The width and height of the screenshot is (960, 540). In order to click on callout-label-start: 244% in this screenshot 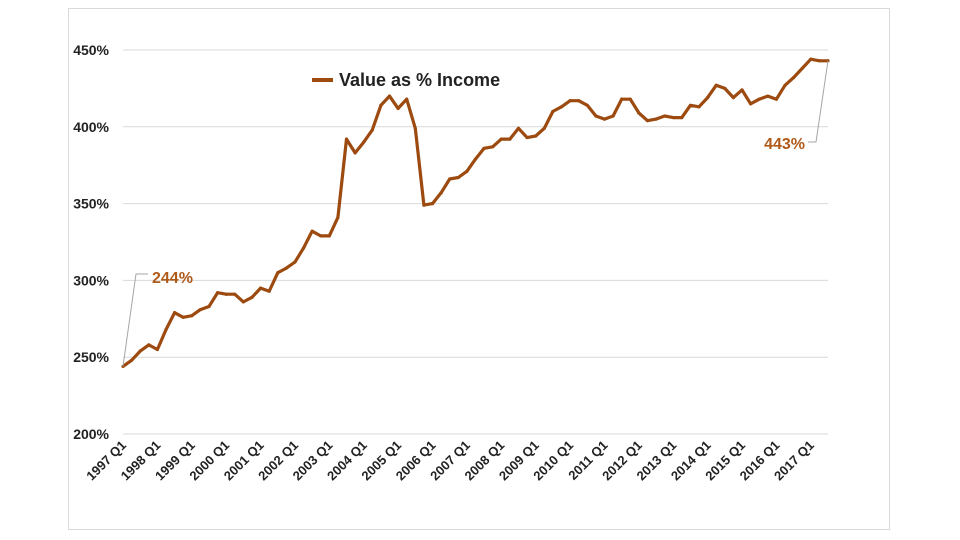, I will do `click(172, 278)`.